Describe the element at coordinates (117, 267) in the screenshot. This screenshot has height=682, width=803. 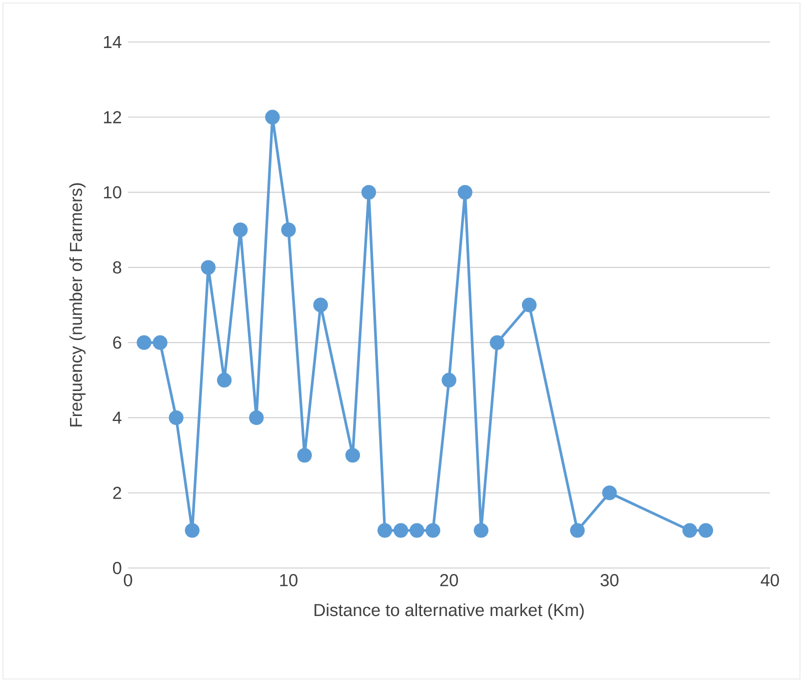
I see `y-tick-label: 8` at that location.